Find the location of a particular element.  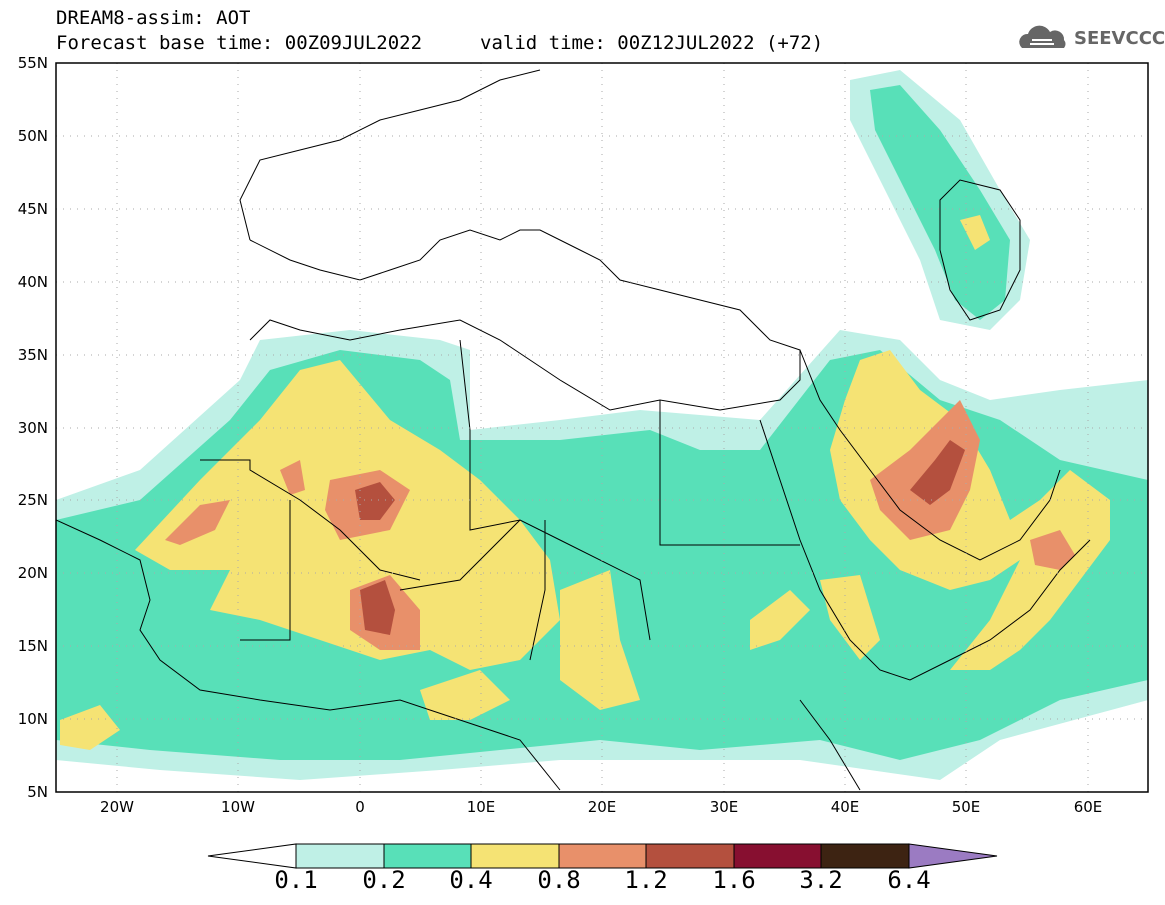

lon-axis: 20W 10W 0 10E 20E 30E 40E 50E 60E is located at coordinates (601, 807).